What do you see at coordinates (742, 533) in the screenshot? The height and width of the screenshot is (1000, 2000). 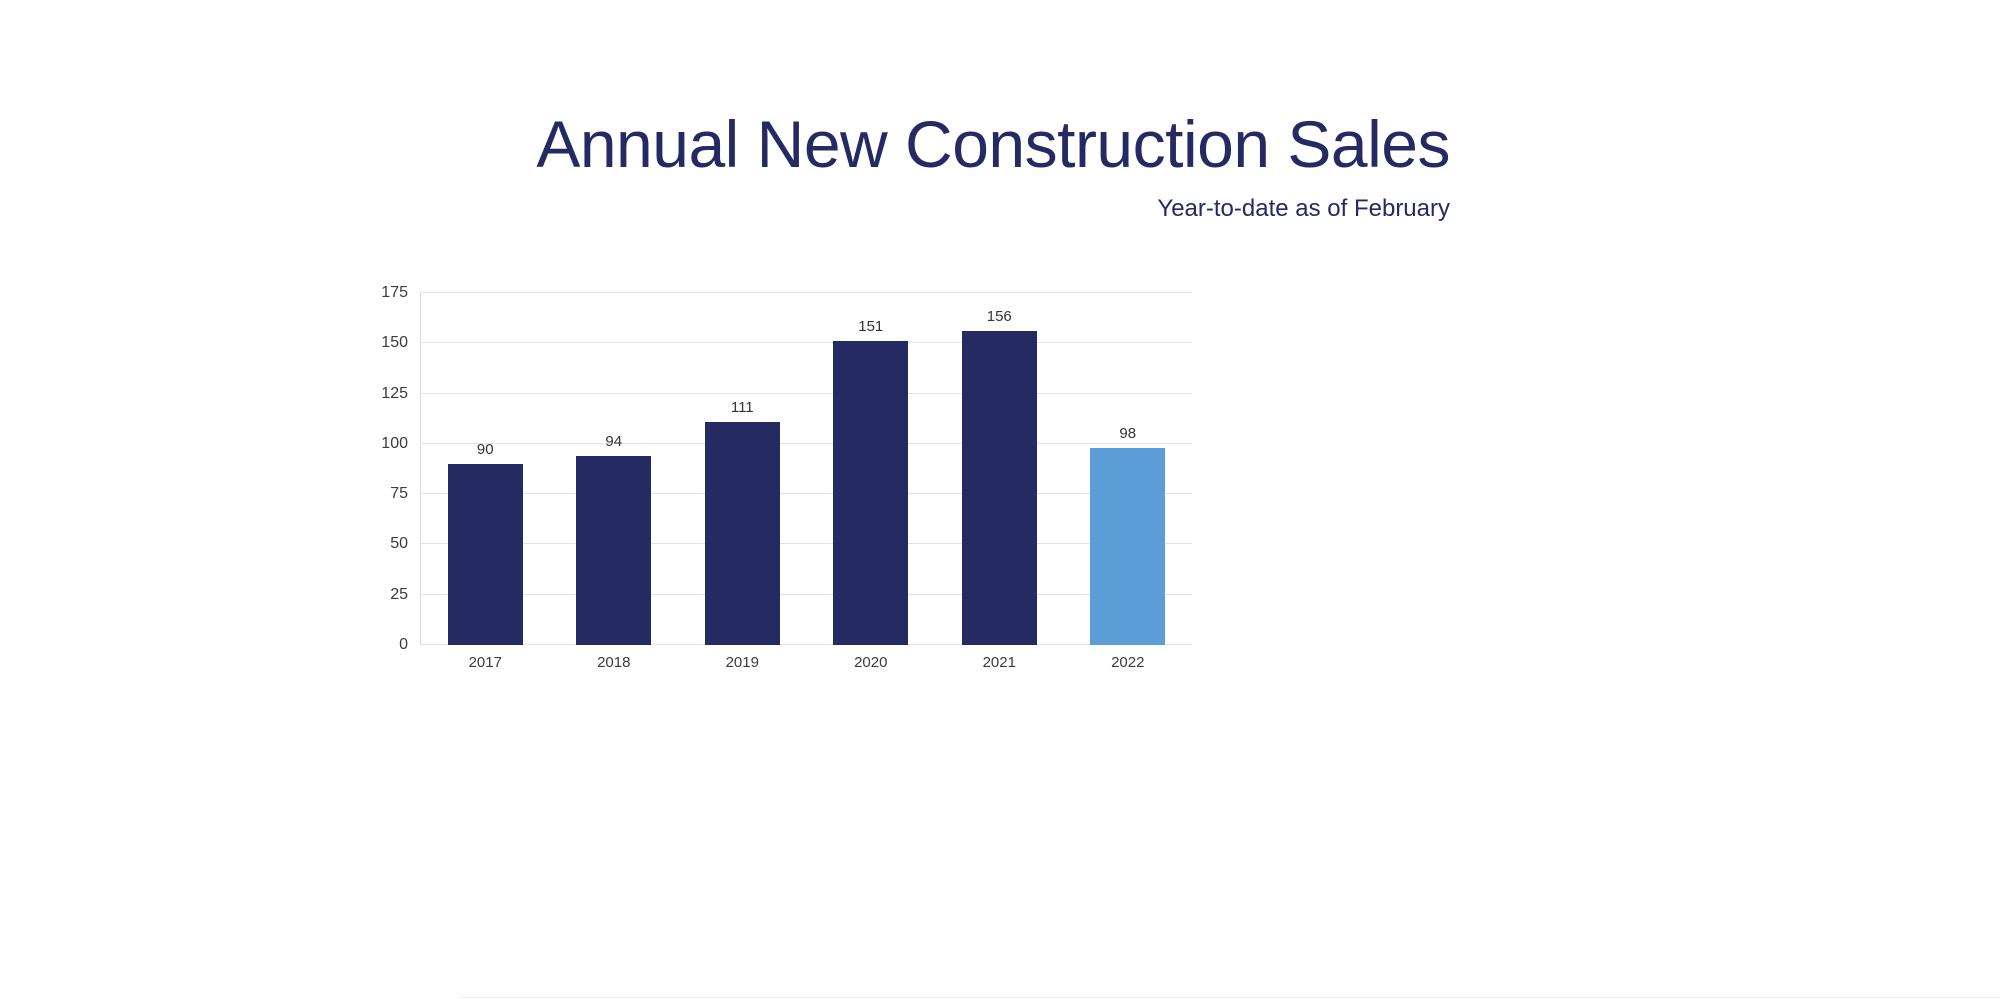 I see `bar-2019` at bounding box center [742, 533].